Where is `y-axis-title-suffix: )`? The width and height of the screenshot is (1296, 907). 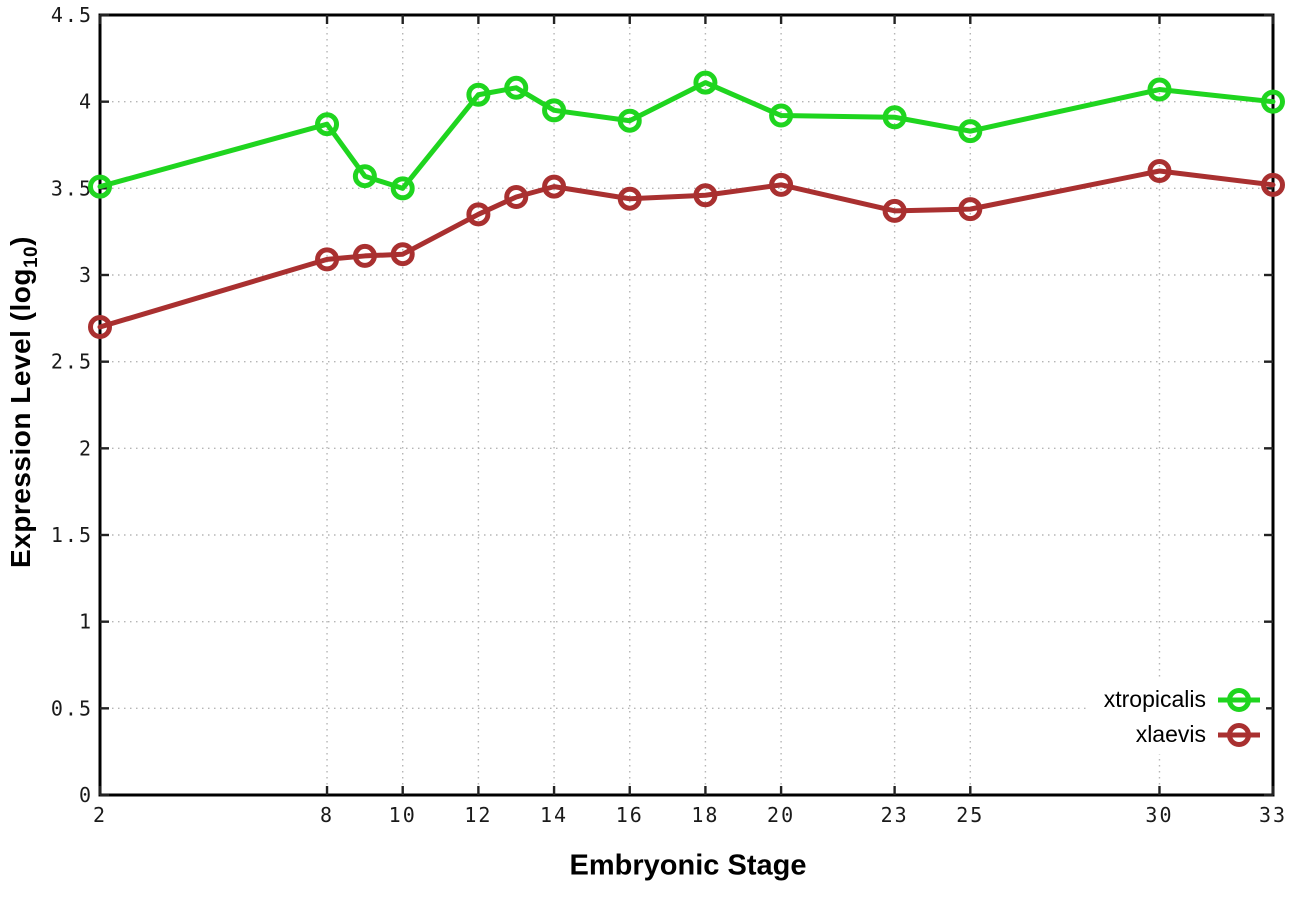 y-axis-title-suffix: ) is located at coordinates (21, 241).